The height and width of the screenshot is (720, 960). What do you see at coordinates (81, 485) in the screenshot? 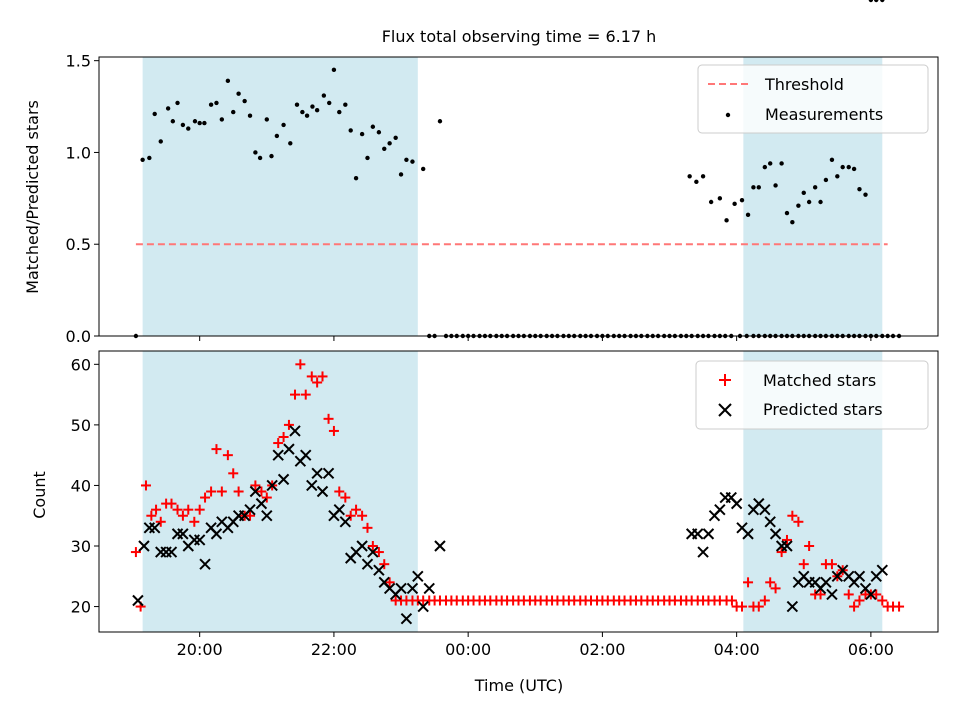
I see `y-tick-label: 40` at bounding box center [81, 485].